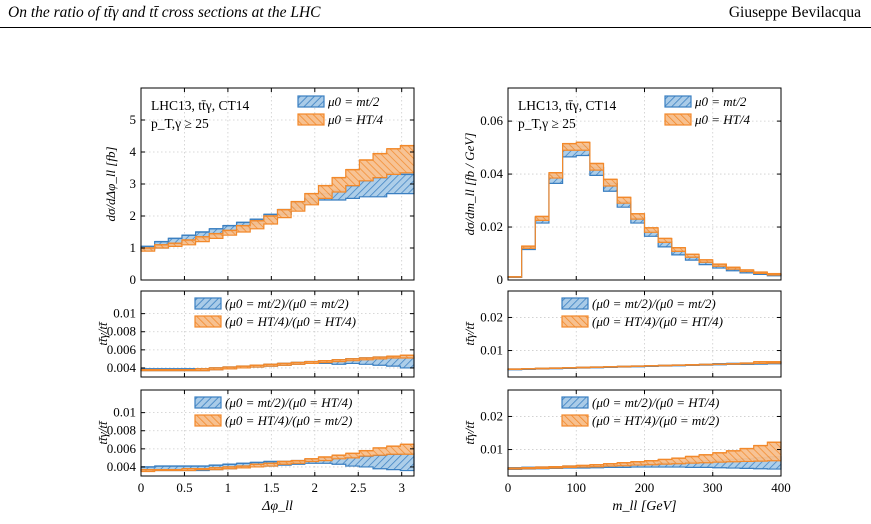 The height and width of the screenshot is (524, 871). What do you see at coordinates (491, 173) in the screenshot?
I see `y-tick-label: 0.04` at bounding box center [491, 173].